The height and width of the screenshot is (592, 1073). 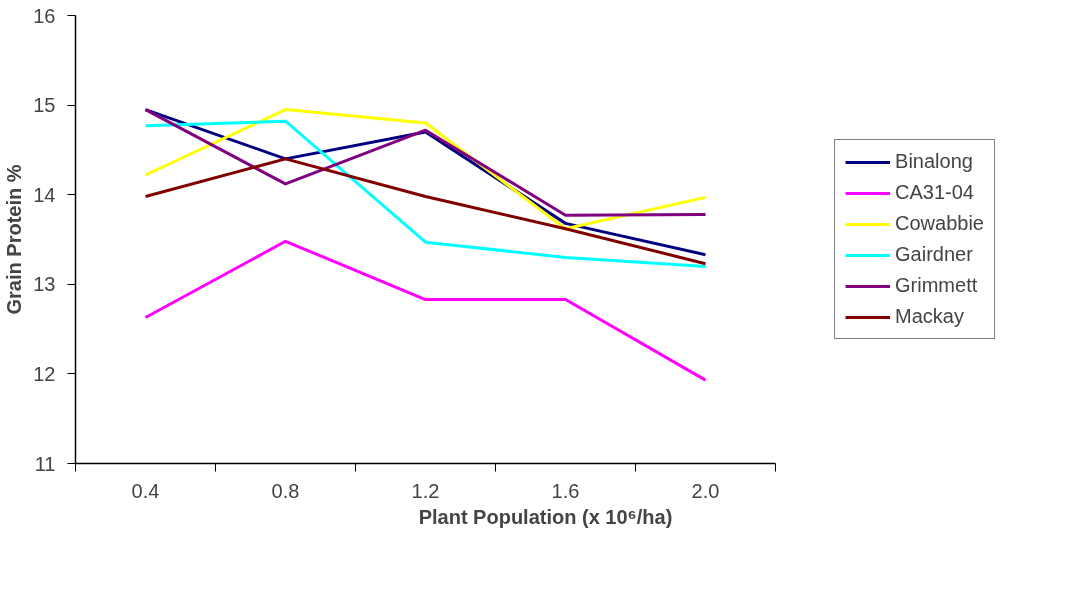 I want to click on legend-label: Gairdner, so click(x=934, y=254).